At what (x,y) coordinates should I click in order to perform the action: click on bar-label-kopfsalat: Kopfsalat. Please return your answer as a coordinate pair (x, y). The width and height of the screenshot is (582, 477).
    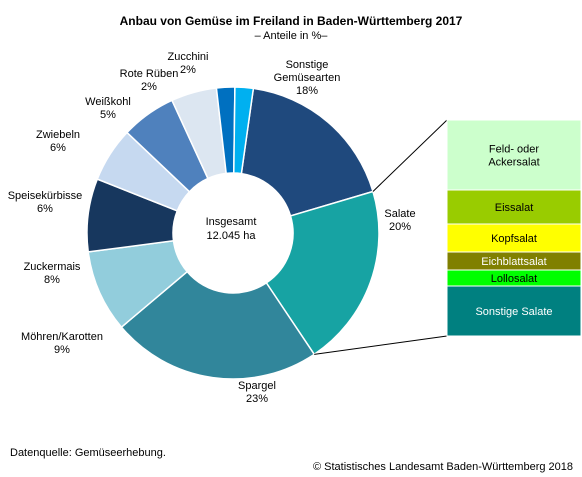
    Looking at the image, I should click on (514, 239).